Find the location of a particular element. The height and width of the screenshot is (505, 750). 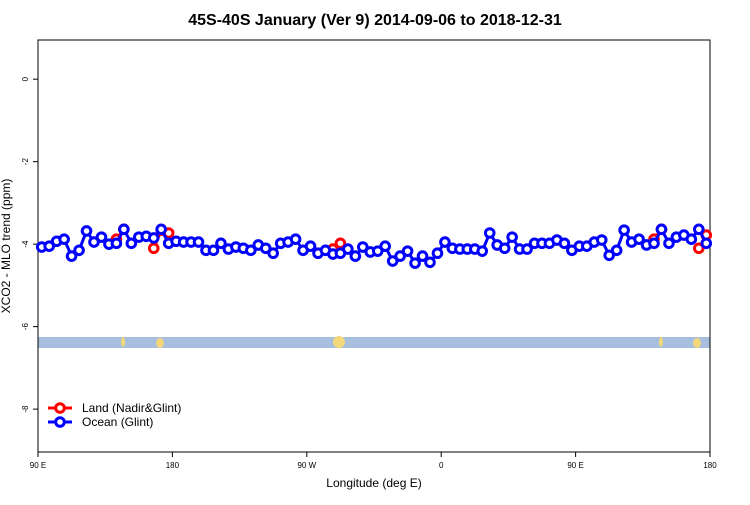

x-axis-label: Longitude (deg E) is located at coordinates (373, 483).